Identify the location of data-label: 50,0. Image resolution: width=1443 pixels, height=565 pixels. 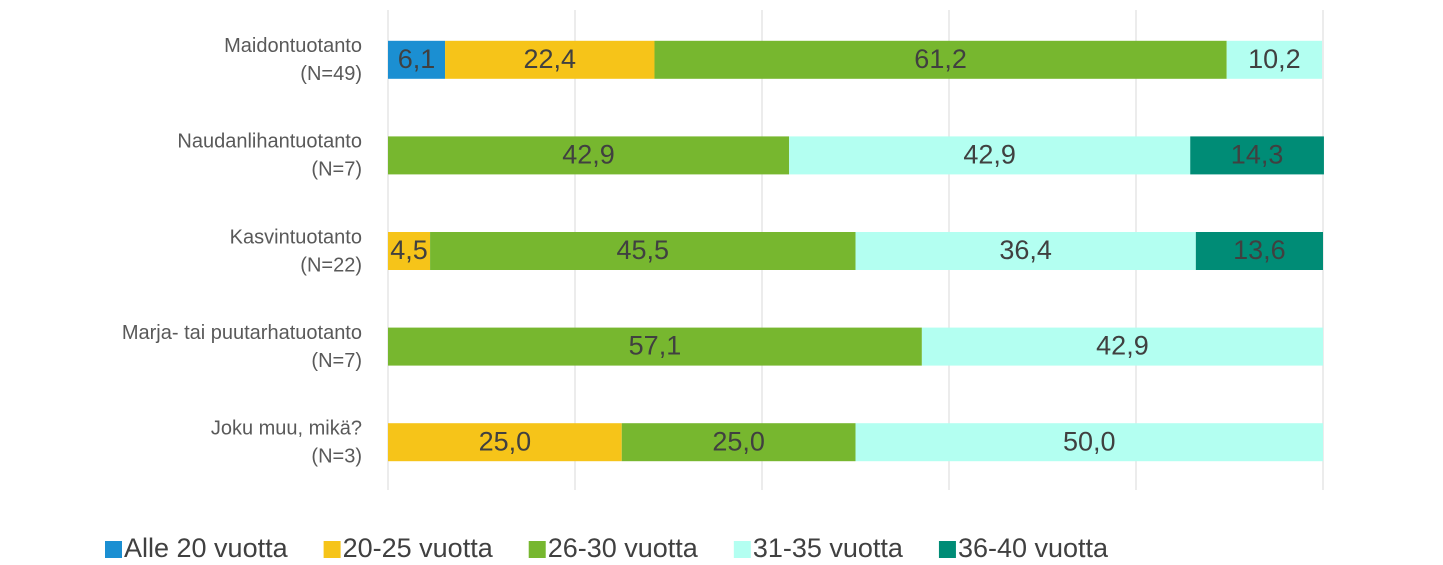
(1089, 441).